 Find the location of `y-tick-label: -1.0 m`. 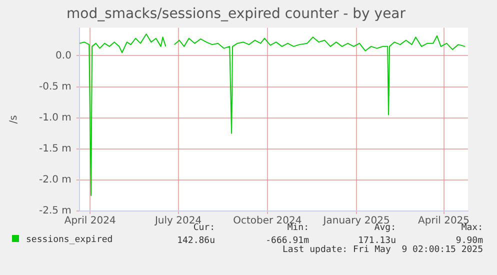

y-tick-label: -1.0 m is located at coordinates (55, 118).